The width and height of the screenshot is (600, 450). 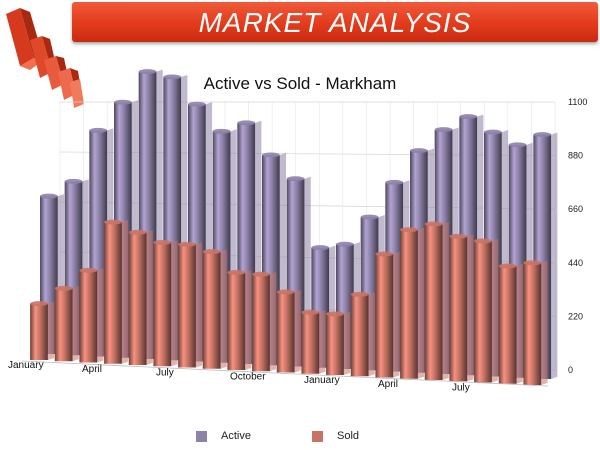 What do you see at coordinates (300, 83) in the screenshot?
I see `chart-title: Active vs Sold - Markham` at bounding box center [300, 83].